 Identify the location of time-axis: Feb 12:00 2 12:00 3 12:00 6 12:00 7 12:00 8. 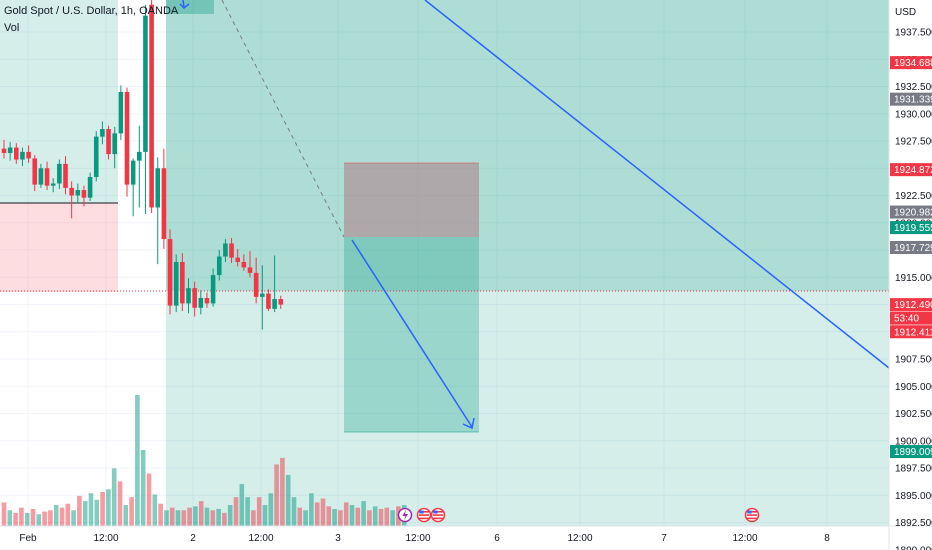
(424, 538).